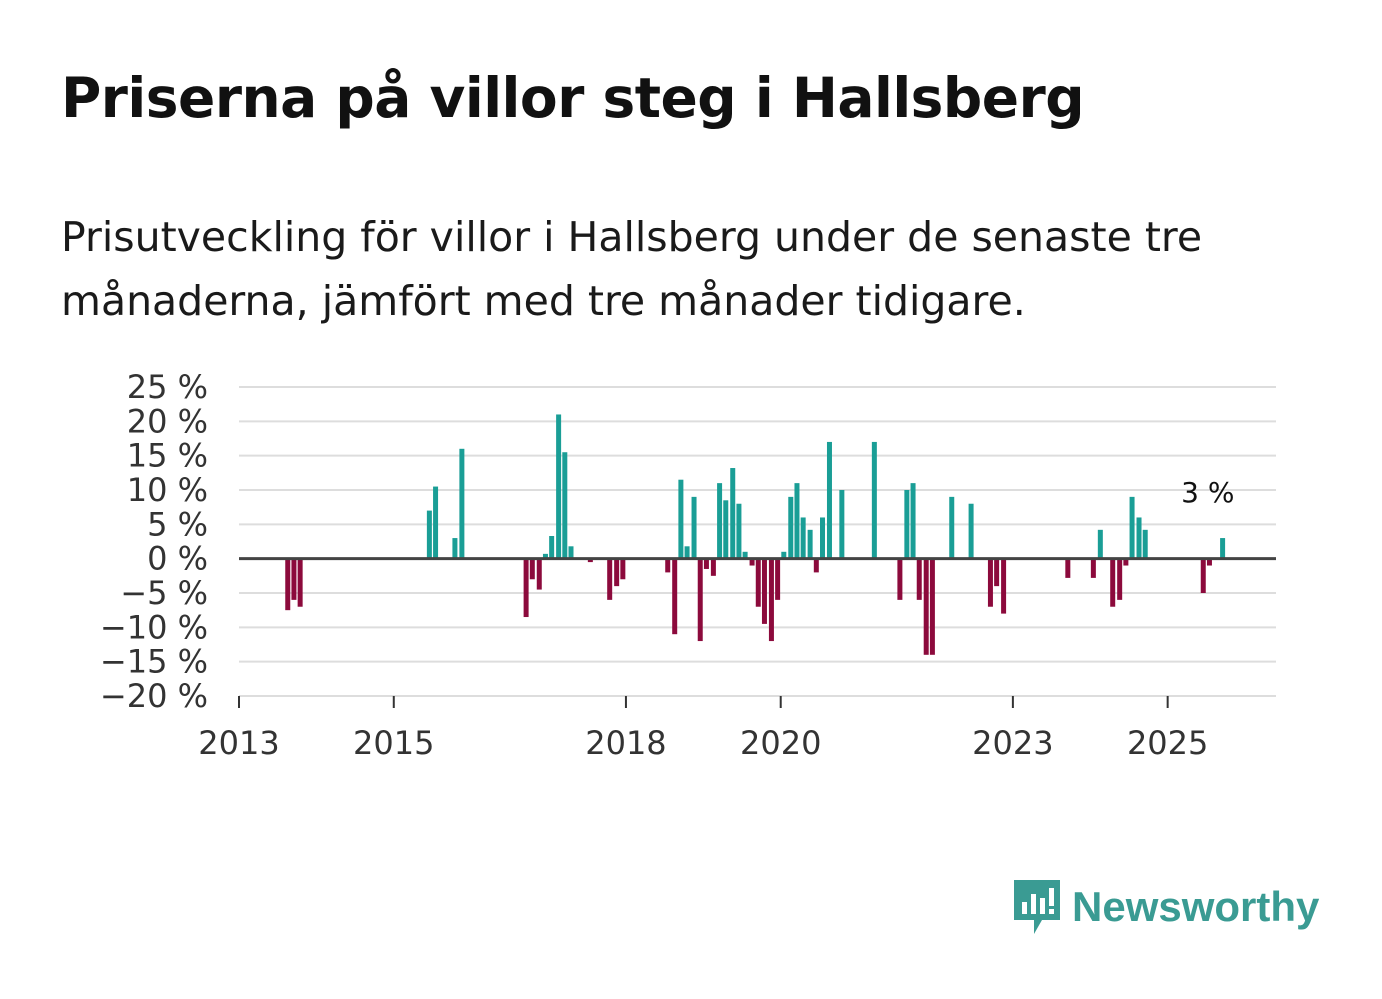 Image resolution: width=1382 pixels, height=999 pixels. What do you see at coordinates (780, 743) in the screenshot?
I see `x-tick-label: 2020` at bounding box center [780, 743].